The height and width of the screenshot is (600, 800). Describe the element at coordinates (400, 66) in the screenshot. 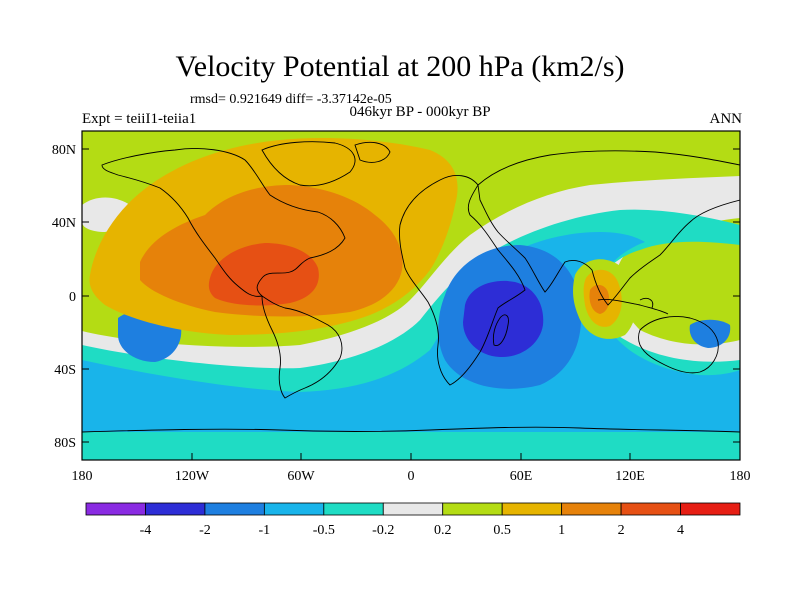

I see `map-title: Velocity Potential at 200 hPa (km2/s)` at that location.